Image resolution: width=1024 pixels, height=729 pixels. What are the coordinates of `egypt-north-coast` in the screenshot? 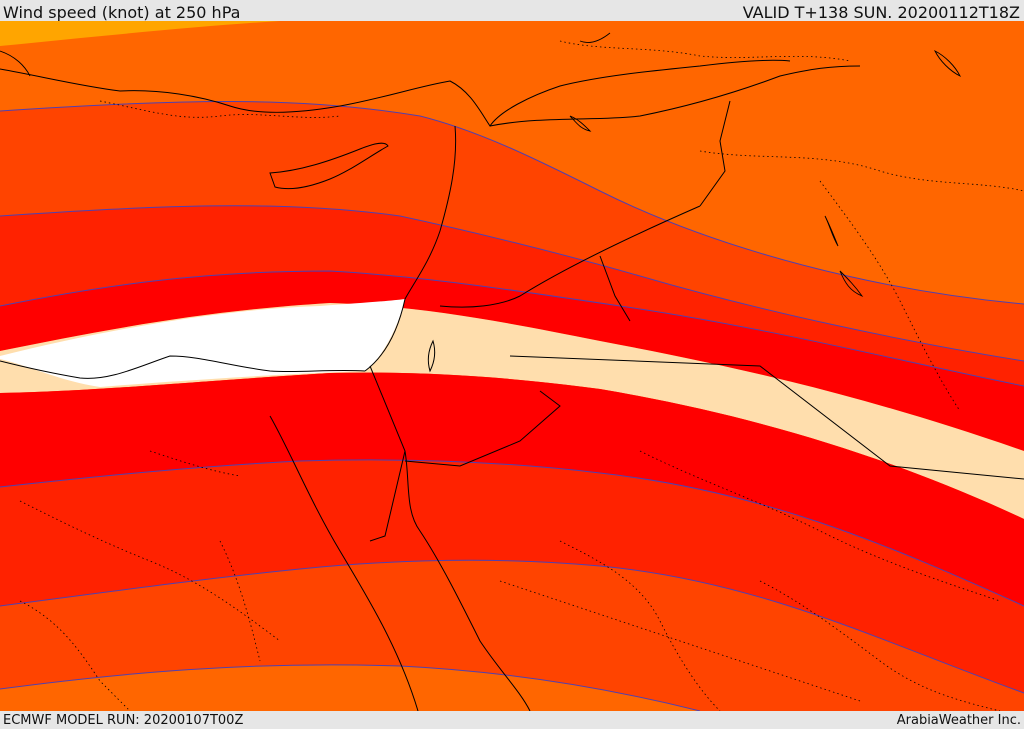 It's located at (183, 367).